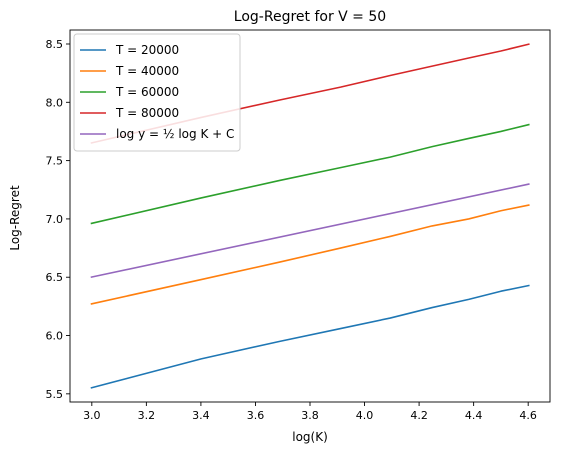 Image resolution: width=567 pixels, height=457 pixels. What do you see at coordinates (55, 102) in the screenshot?
I see `y-tick-label: 8.0` at bounding box center [55, 102].